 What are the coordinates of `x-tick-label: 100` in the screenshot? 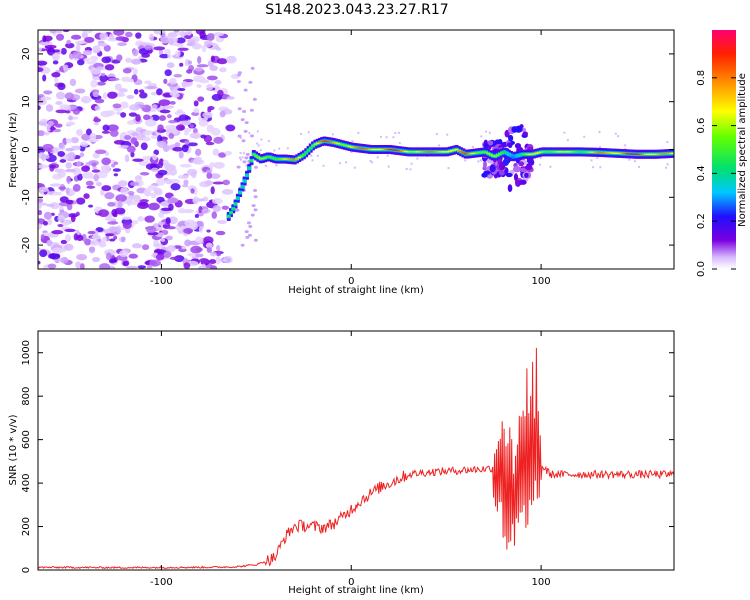 It's located at (541, 582).